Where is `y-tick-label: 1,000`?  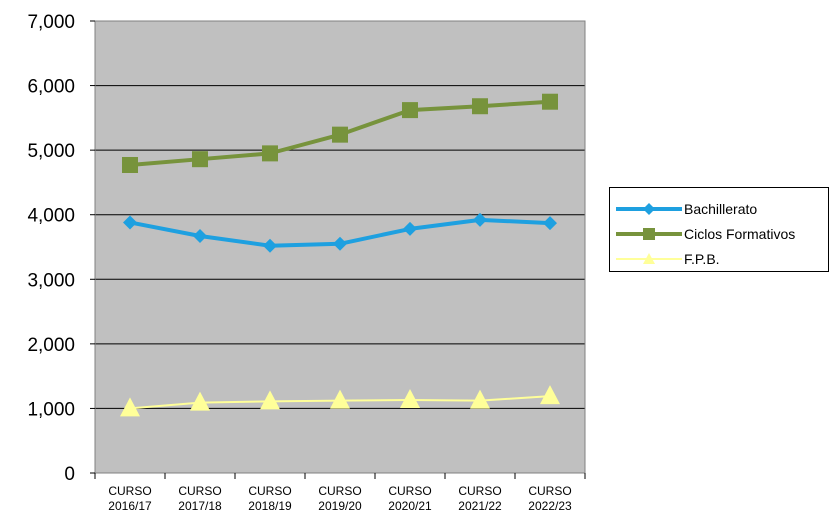
y-tick-label: 1,000 is located at coordinates (51, 409).